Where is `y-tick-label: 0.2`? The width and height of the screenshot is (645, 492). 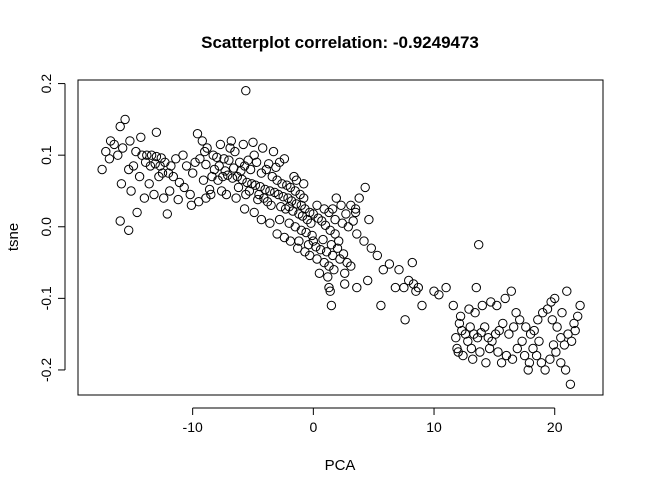 y-tick-label: 0.2 is located at coordinates (46, 84).